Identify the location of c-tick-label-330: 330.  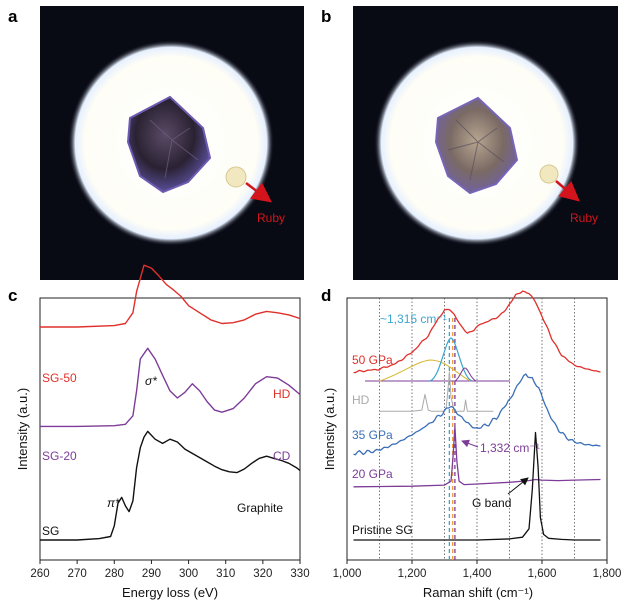
(299, 574).